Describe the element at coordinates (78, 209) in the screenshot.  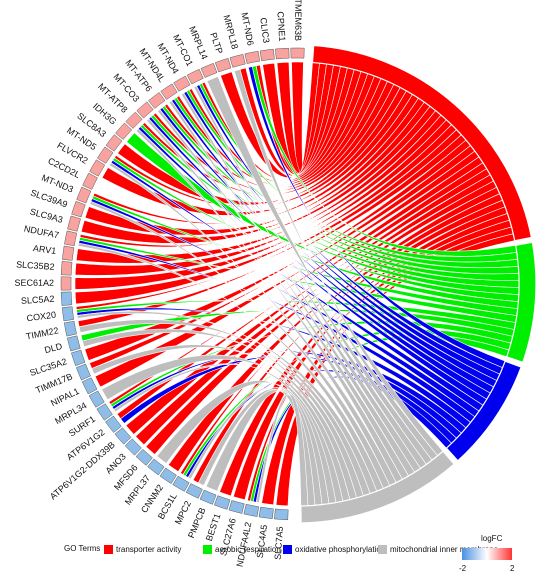
I see `gene-box-slc39a9` at that location.